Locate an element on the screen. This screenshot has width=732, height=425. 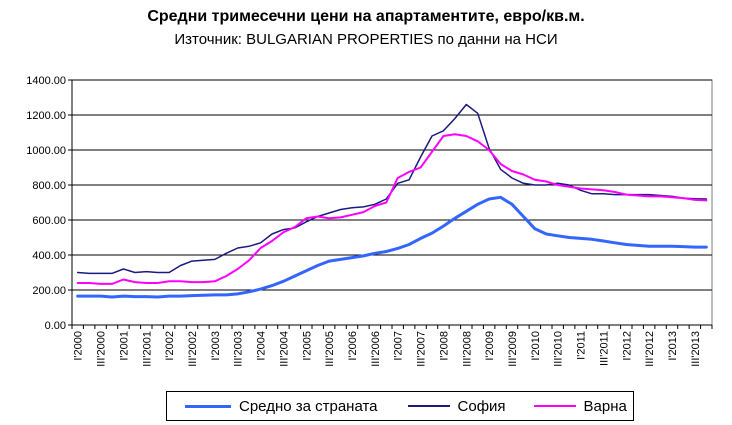
x-tick-label: III'2000 is located at coordinates (102, 349).